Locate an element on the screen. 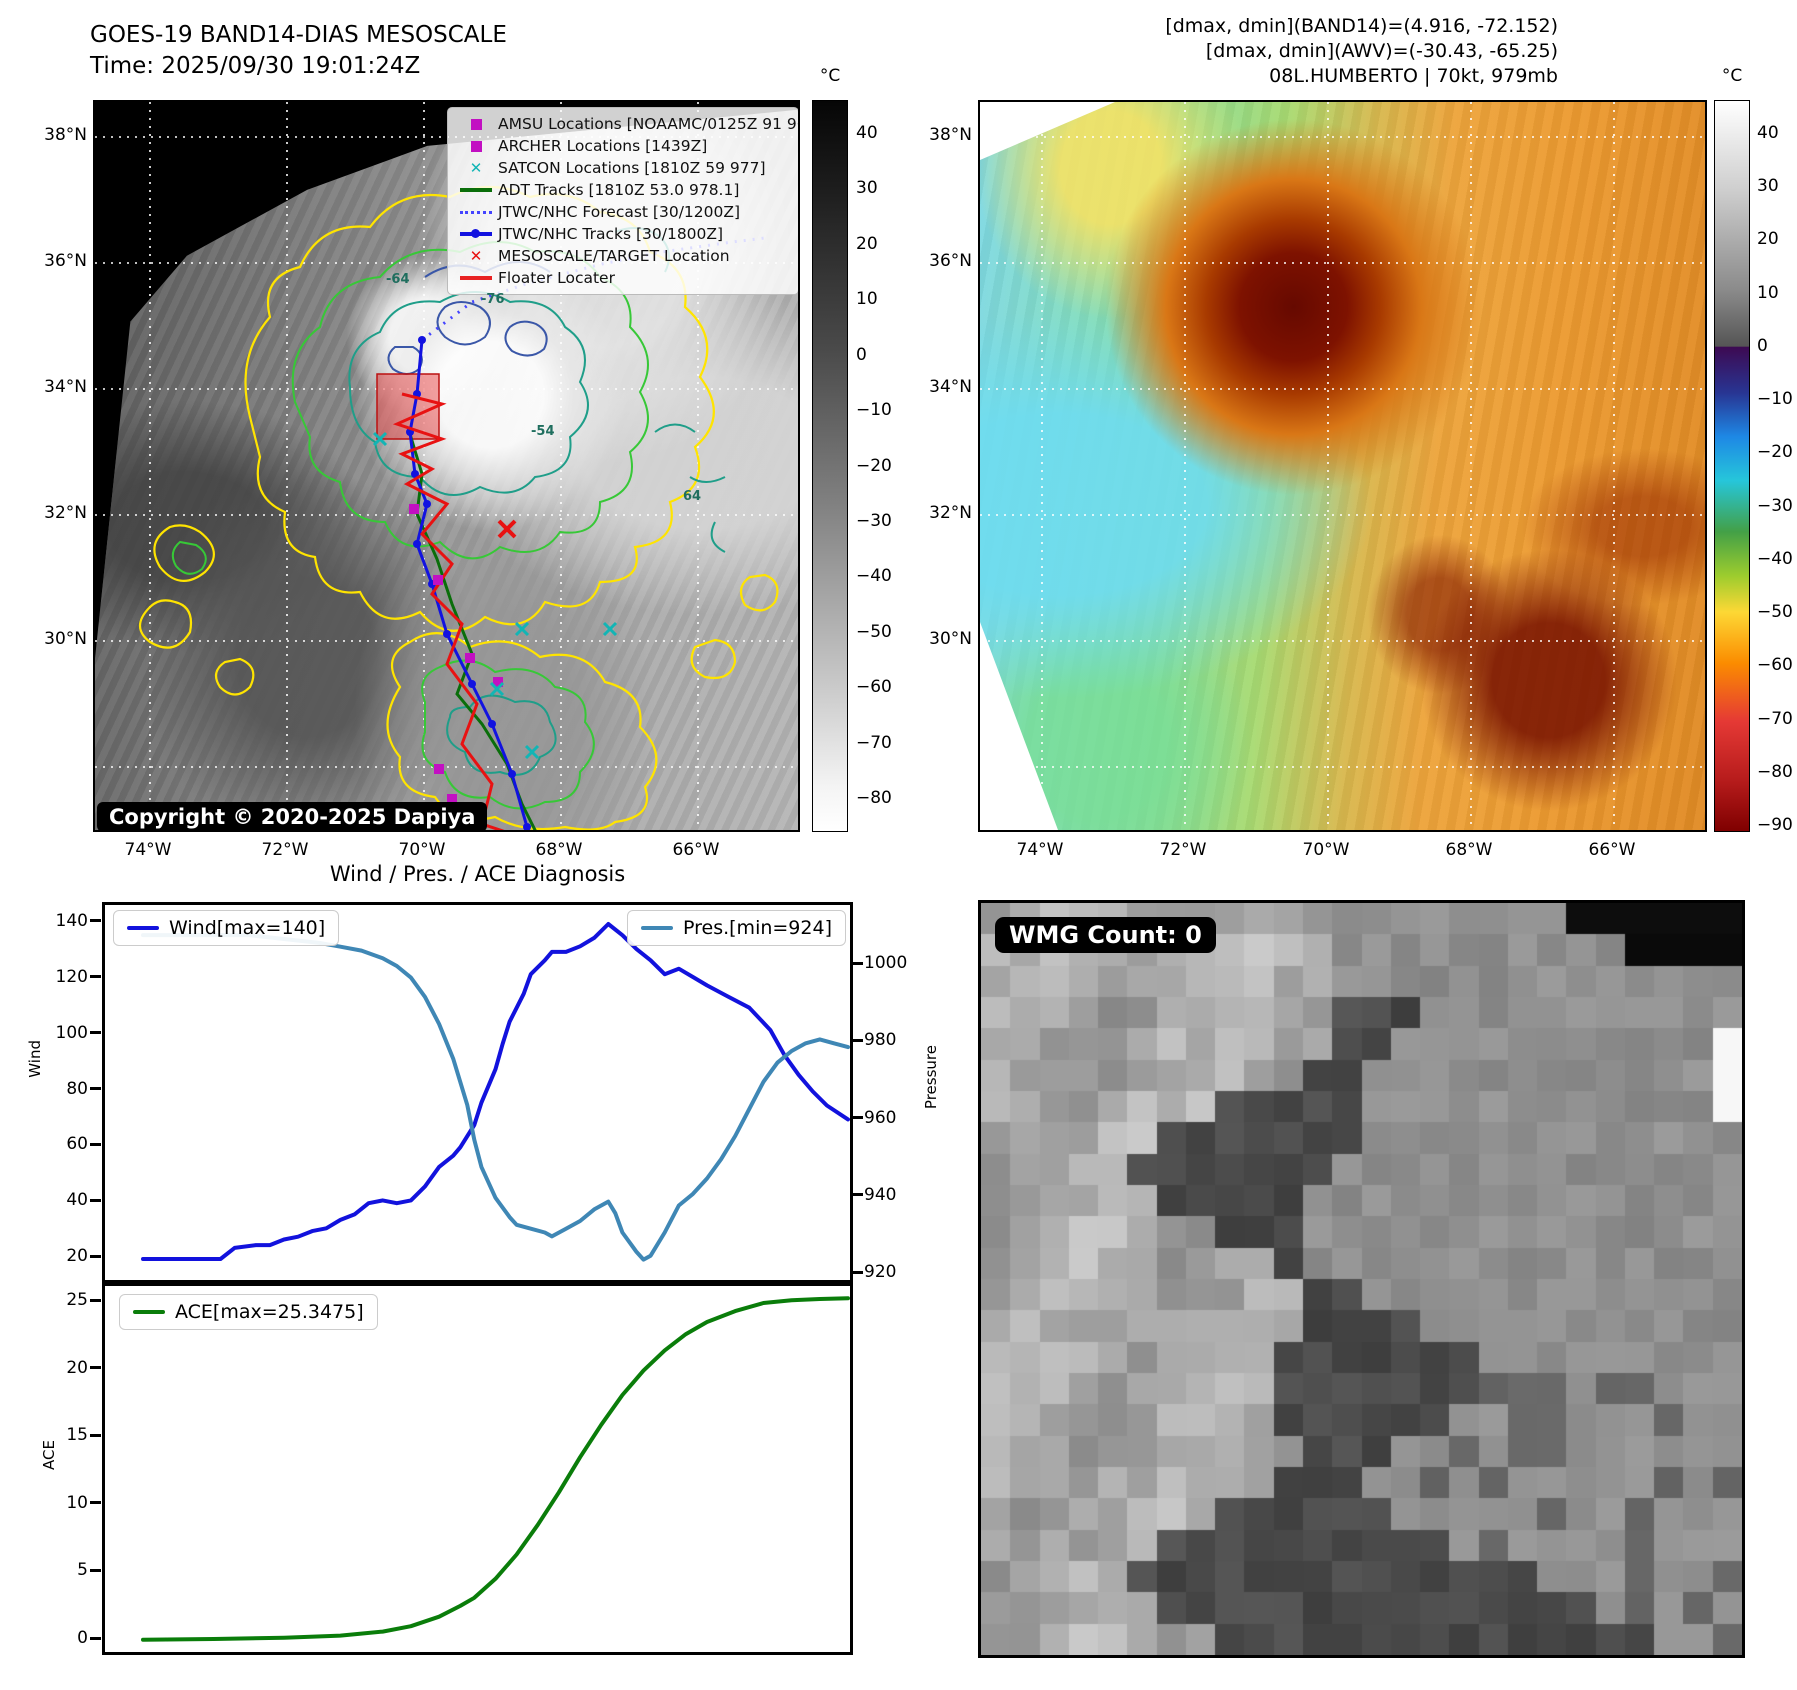  ace-legend-label: ACE[max=25.3475] is located at coordinates (269, 1312).